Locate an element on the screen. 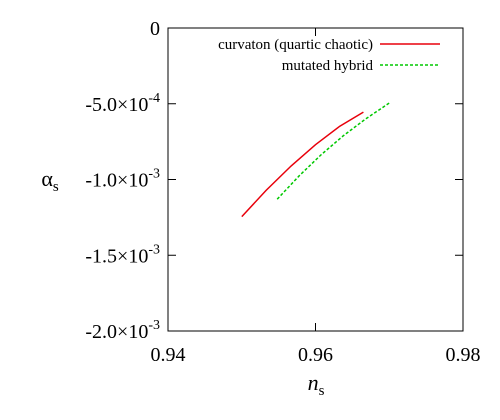  x-axis-label: ns is located at coordinates (316, 384).